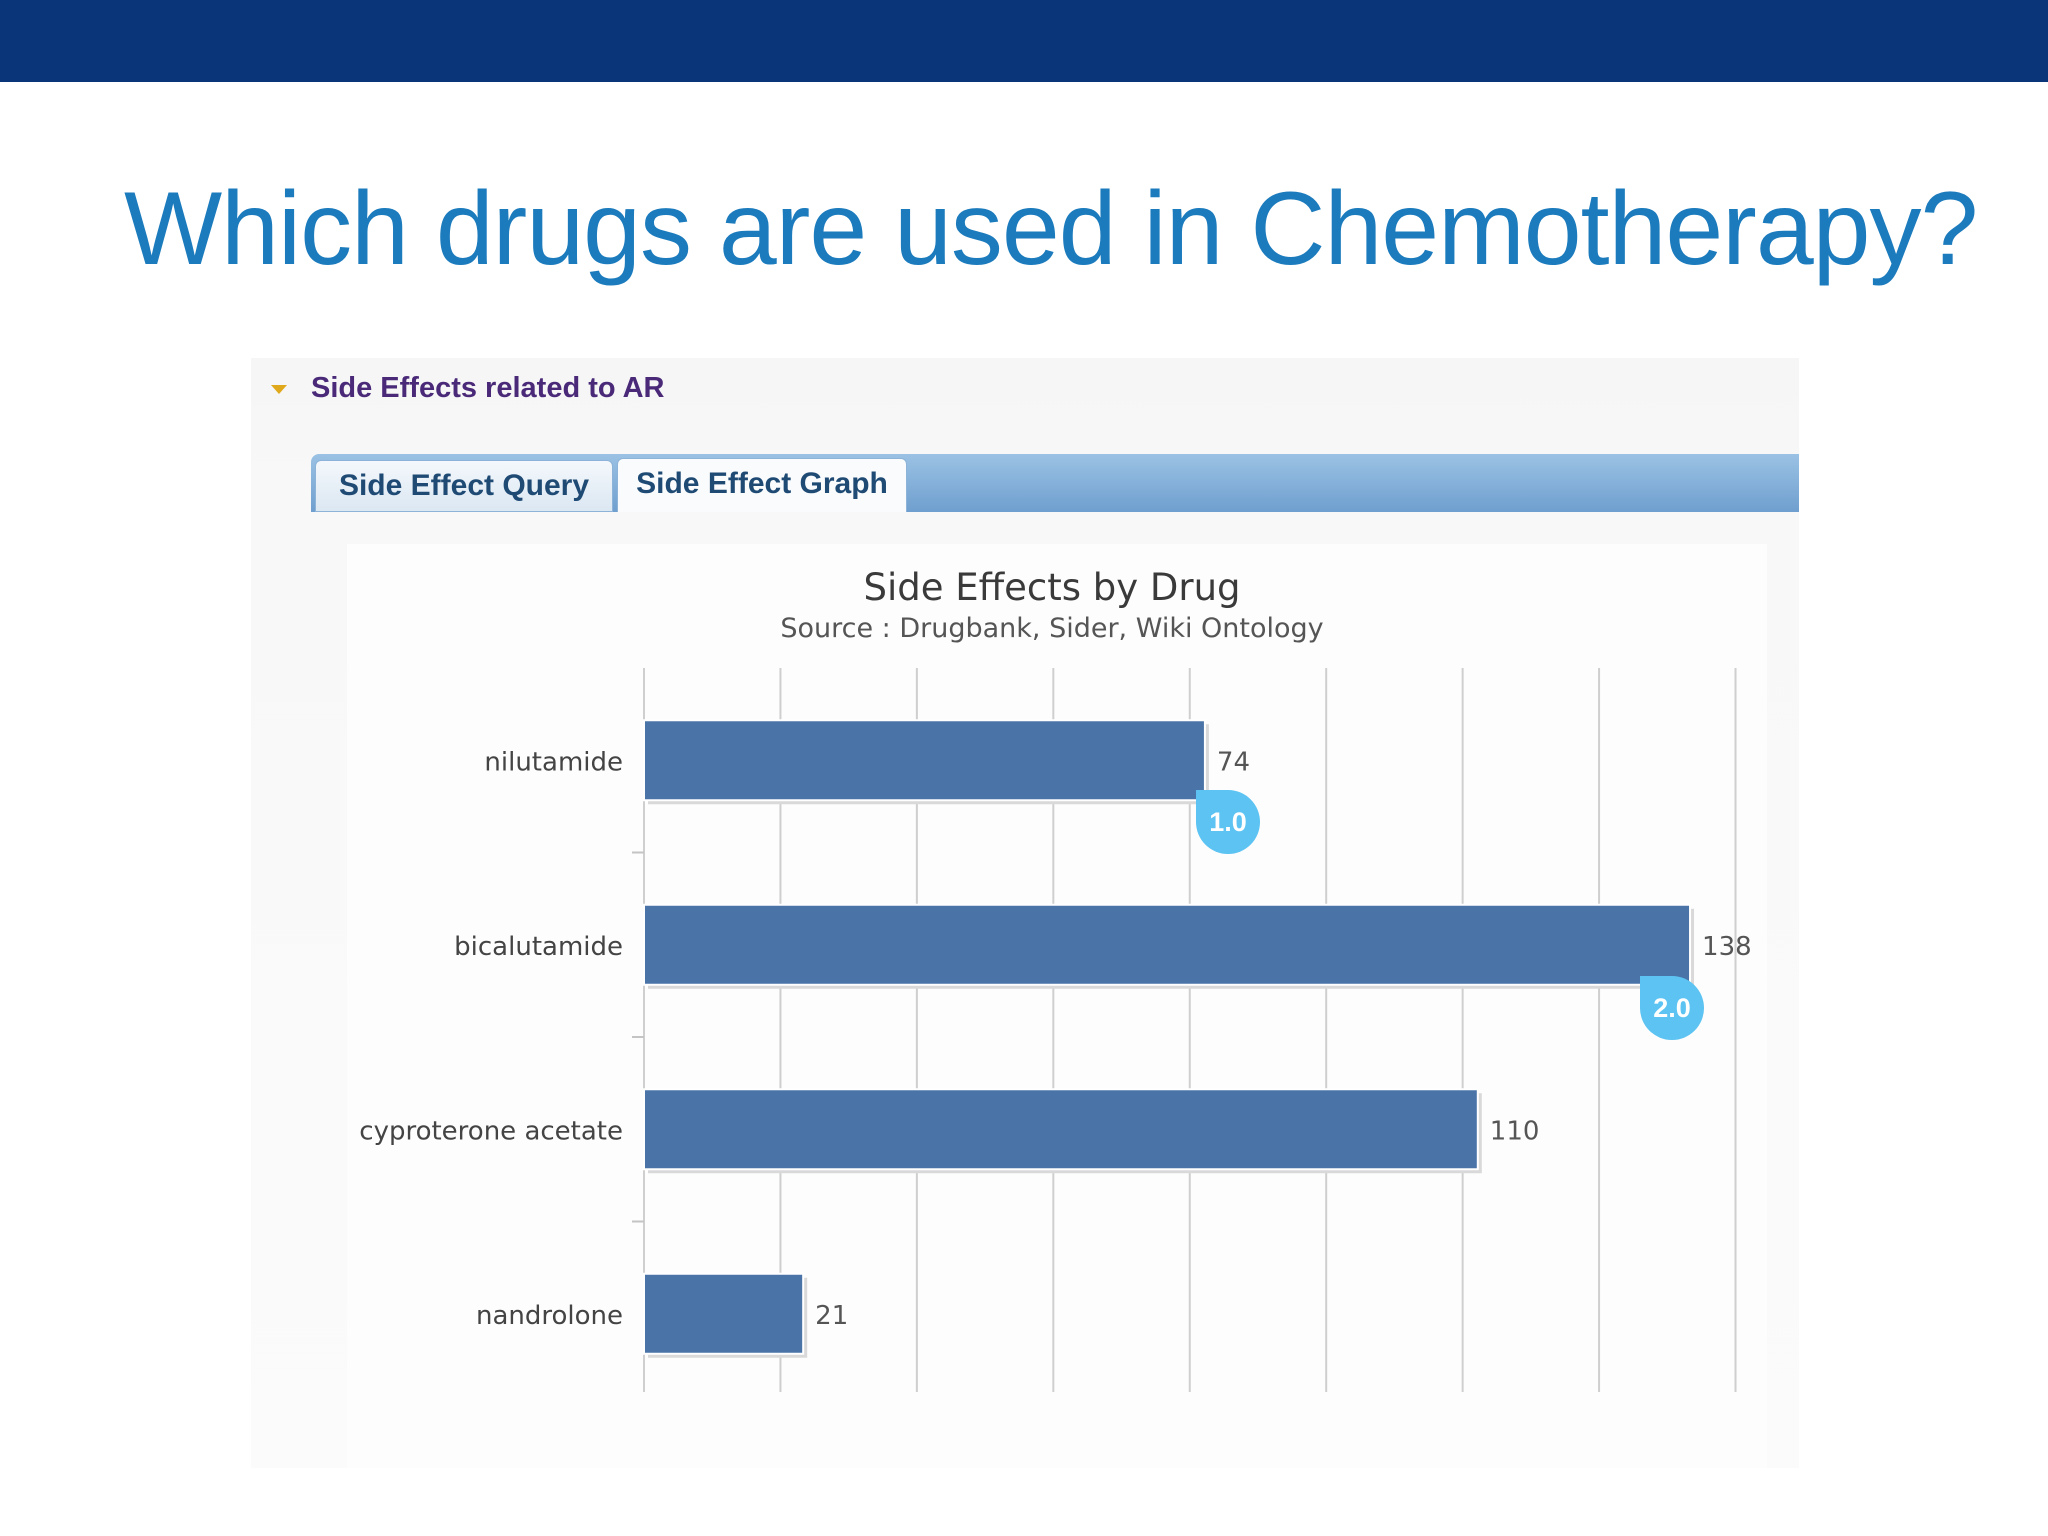 The height and width of the screenshot is (1536, 2048). I want to click on panel-title: Side Effects related to AR, so click(488, 388).